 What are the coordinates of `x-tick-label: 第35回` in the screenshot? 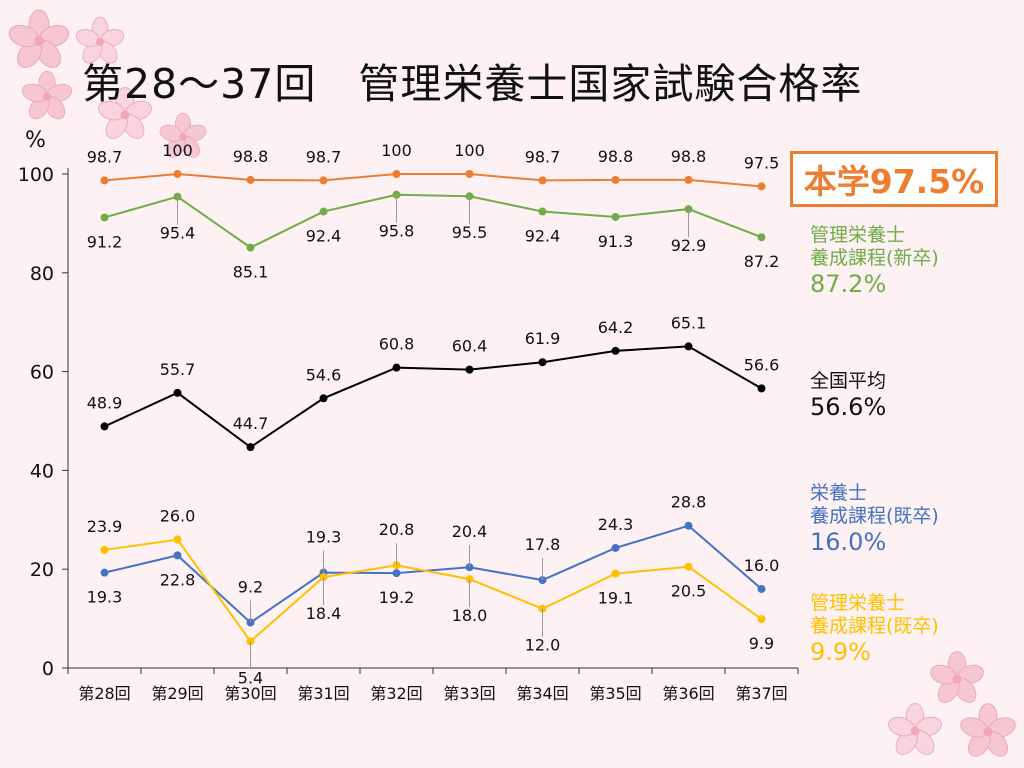 It's located at (615, 693).